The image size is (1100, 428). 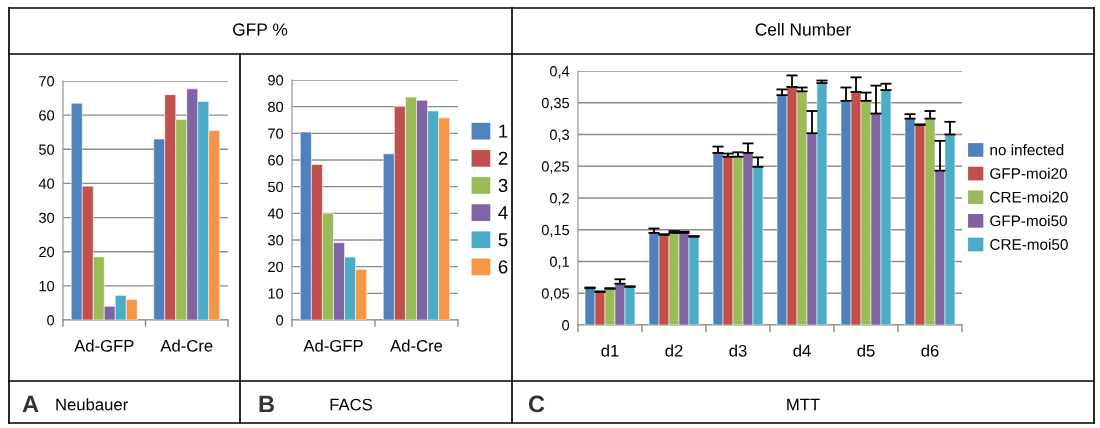 I want to click on y-tick-label: 0,15, so click(x=555, y=230).